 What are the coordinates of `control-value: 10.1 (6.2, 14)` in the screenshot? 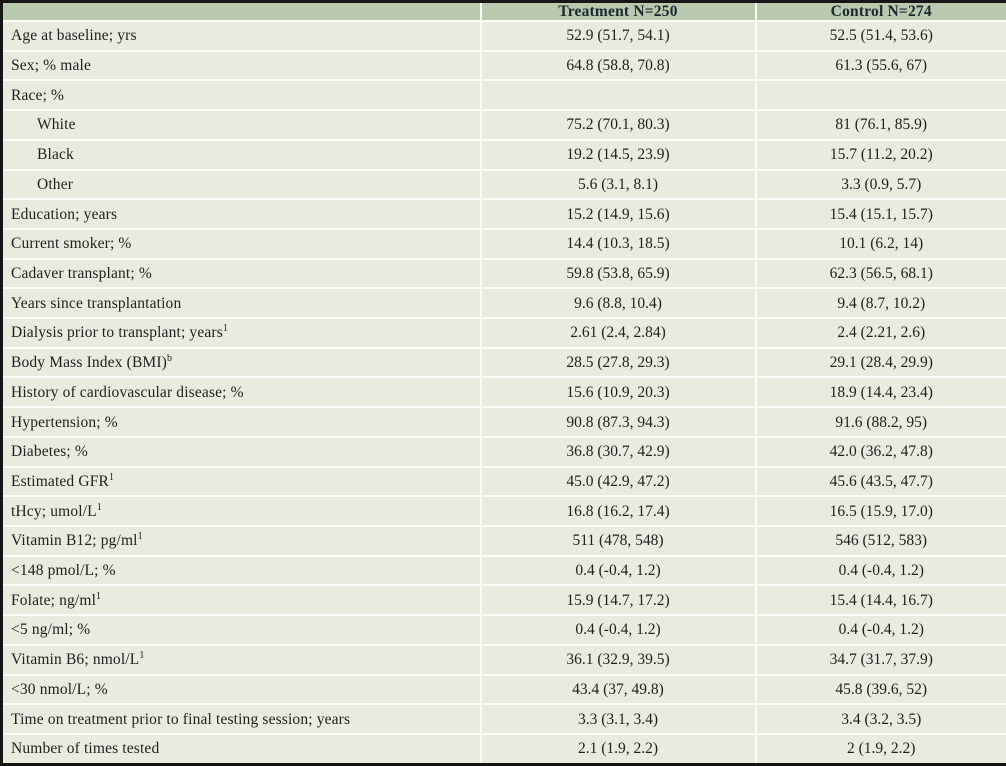 It's located at (880, 243).